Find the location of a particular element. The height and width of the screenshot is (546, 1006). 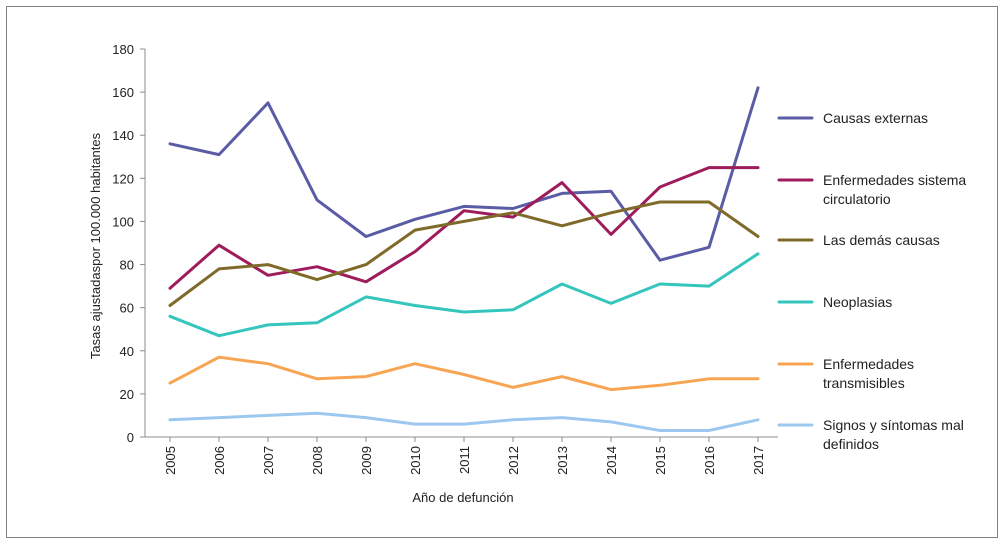

legend-label: transmisibles is located at coordinates (864, 383).